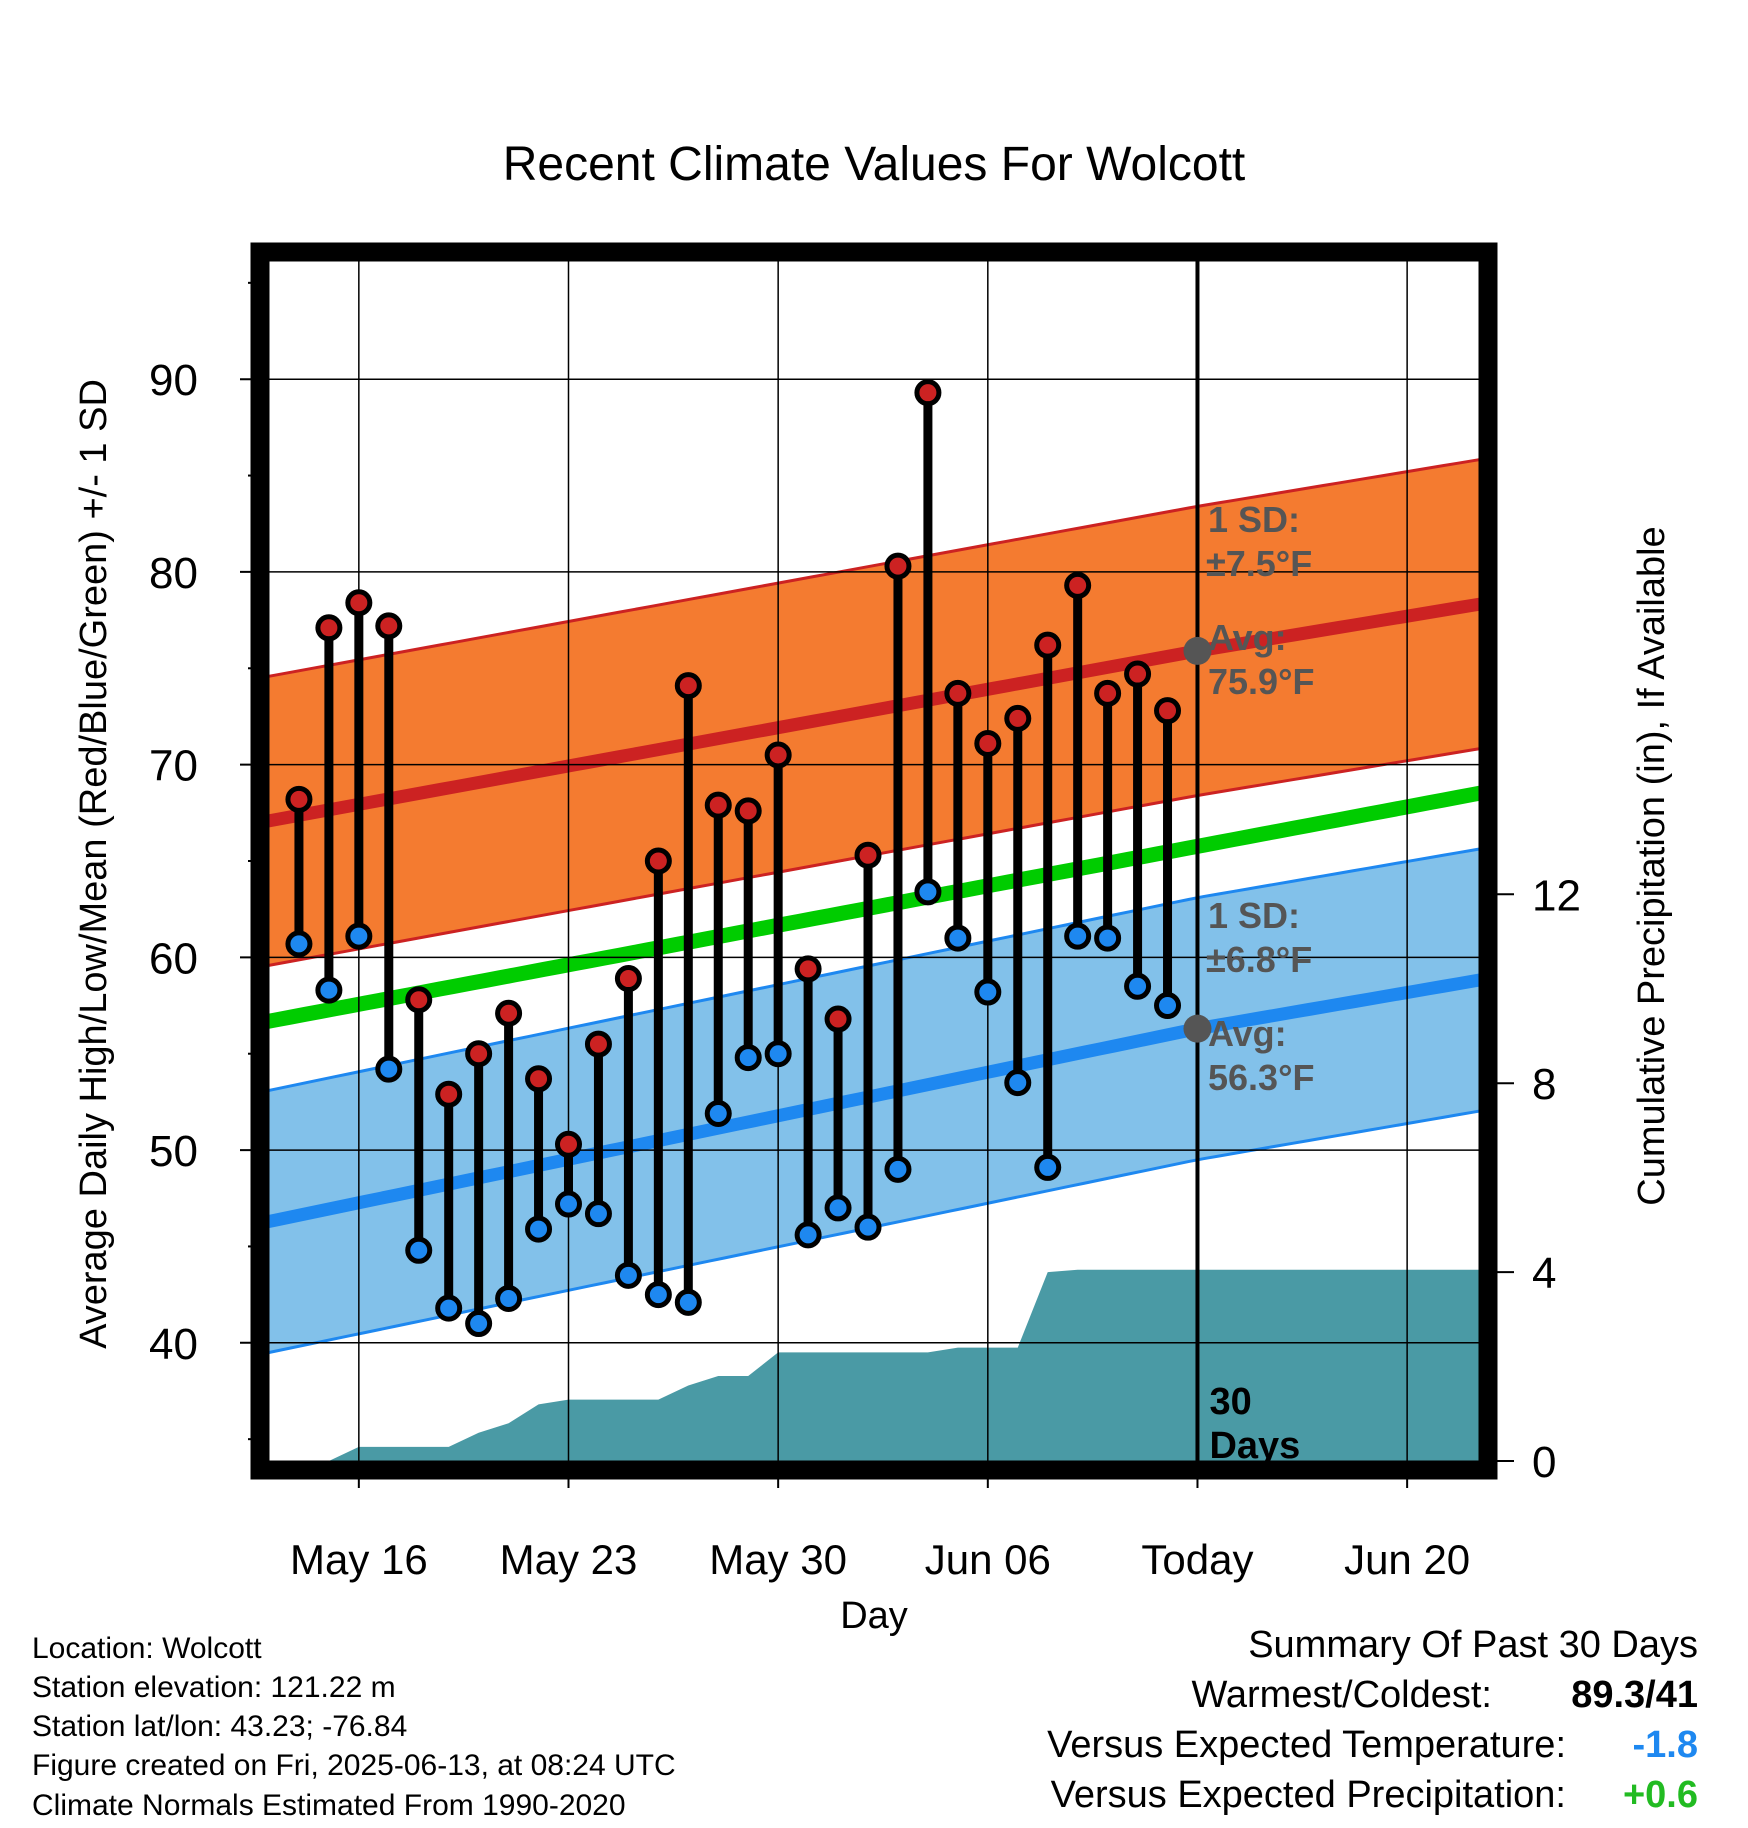 This screenshot has width=1748, height=1828. I want to click on low-normal-band-upper-edge, so click(874, 970).